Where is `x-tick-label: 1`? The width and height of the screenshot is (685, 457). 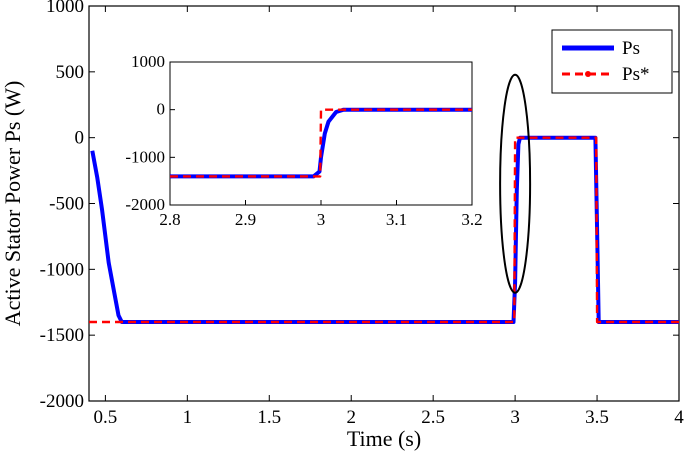
x-tick-label: 1 is located at coordinates (188, 417).